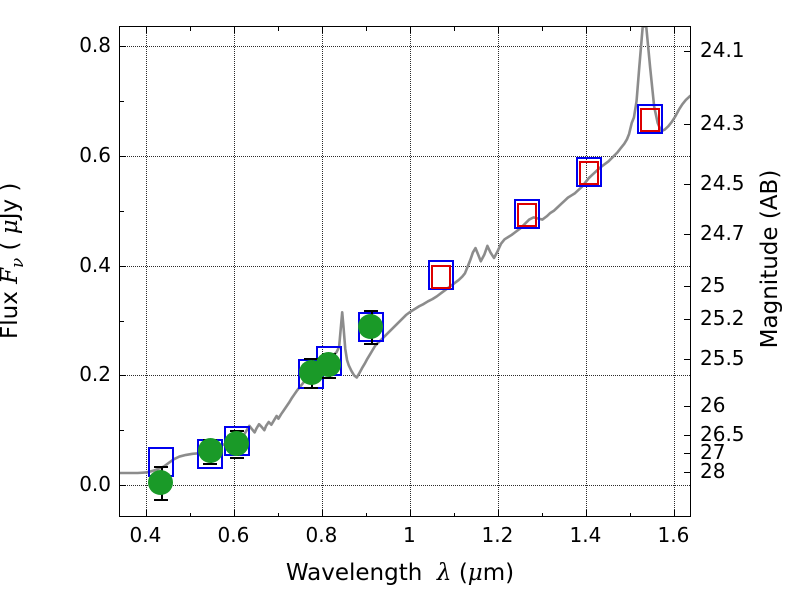 The width and height of the screenshot is (800, 600). What do you see at coordinates (233, 535) in the screenshot?
I see `x-tick-label: 0.6` at bounding box center [233, 535].